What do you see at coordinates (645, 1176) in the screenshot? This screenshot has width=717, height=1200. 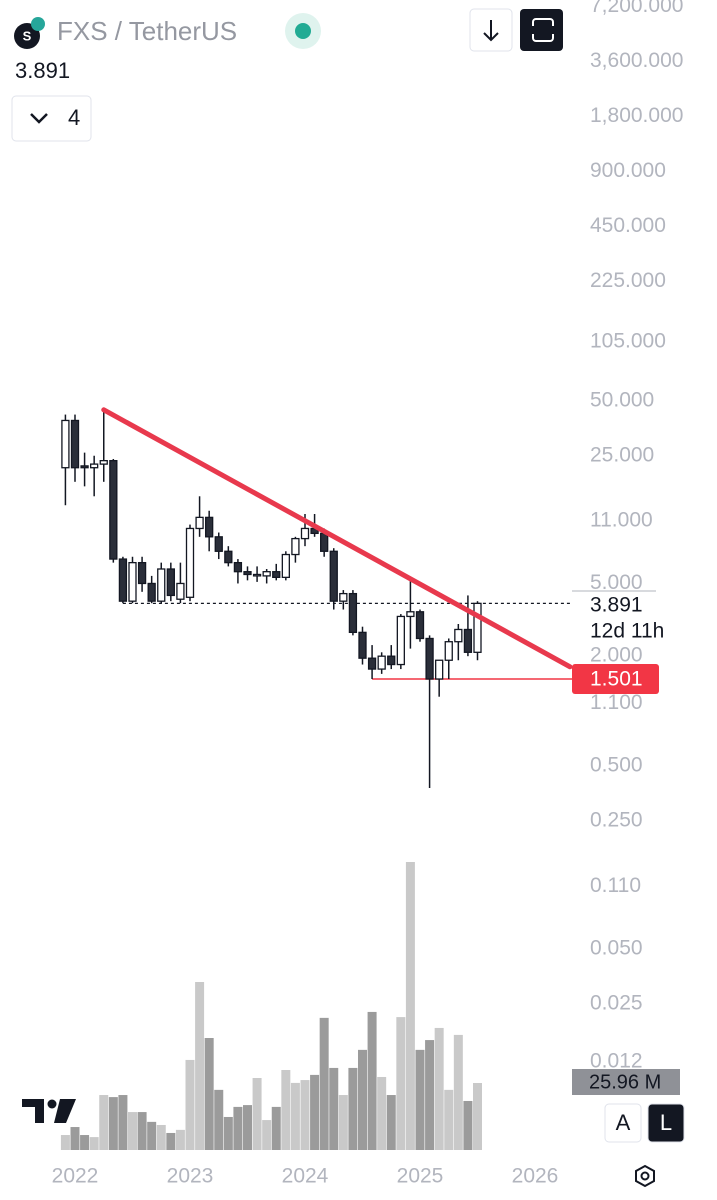 I see `settings-button` at bounding box center [645, 1176].